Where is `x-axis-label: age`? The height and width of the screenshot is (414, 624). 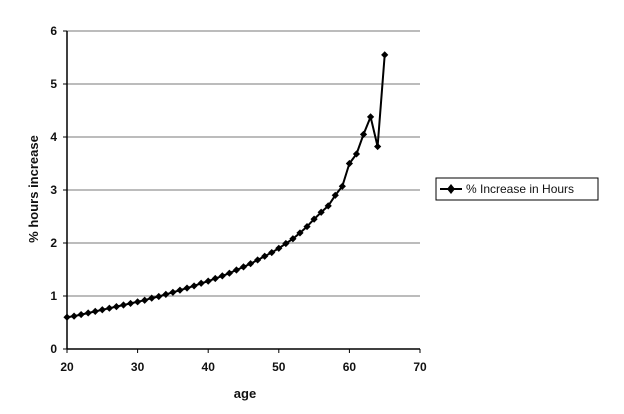
x-axis-label: age is located at coordinates (245, 393).